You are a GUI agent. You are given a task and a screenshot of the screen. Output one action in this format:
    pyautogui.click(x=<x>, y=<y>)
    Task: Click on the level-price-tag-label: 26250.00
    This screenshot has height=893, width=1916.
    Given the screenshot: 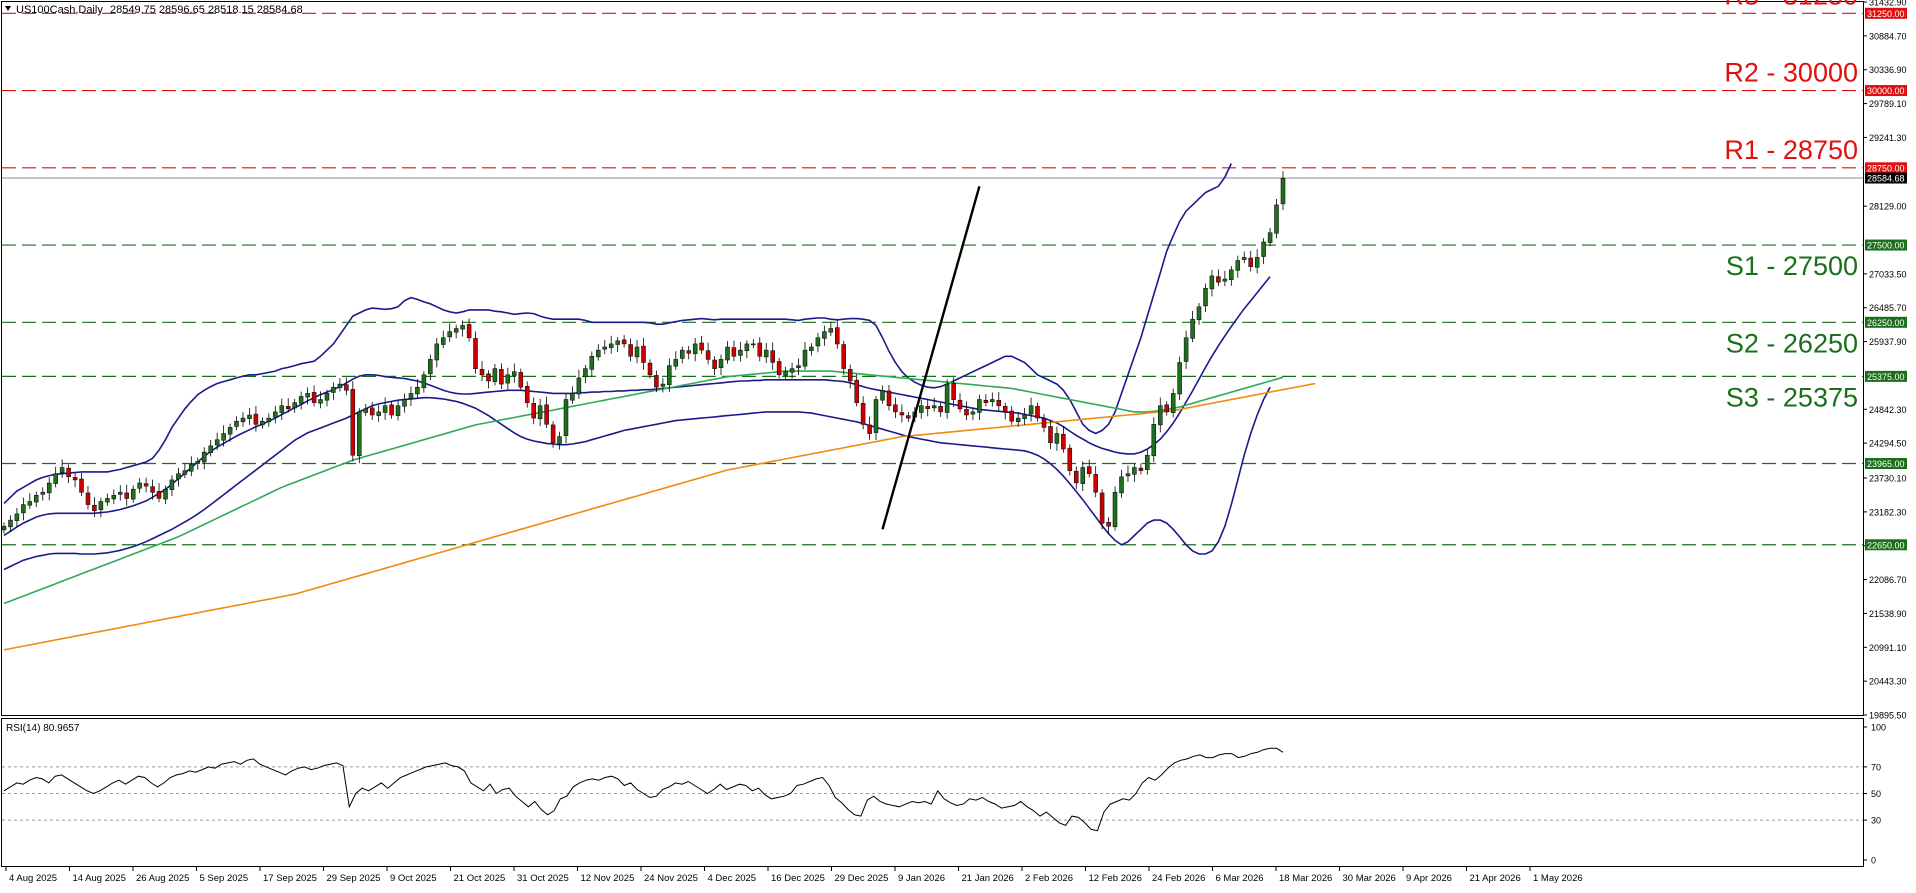 What is the action you would take?
    pyautogui.click(x=1886, y=323)
    